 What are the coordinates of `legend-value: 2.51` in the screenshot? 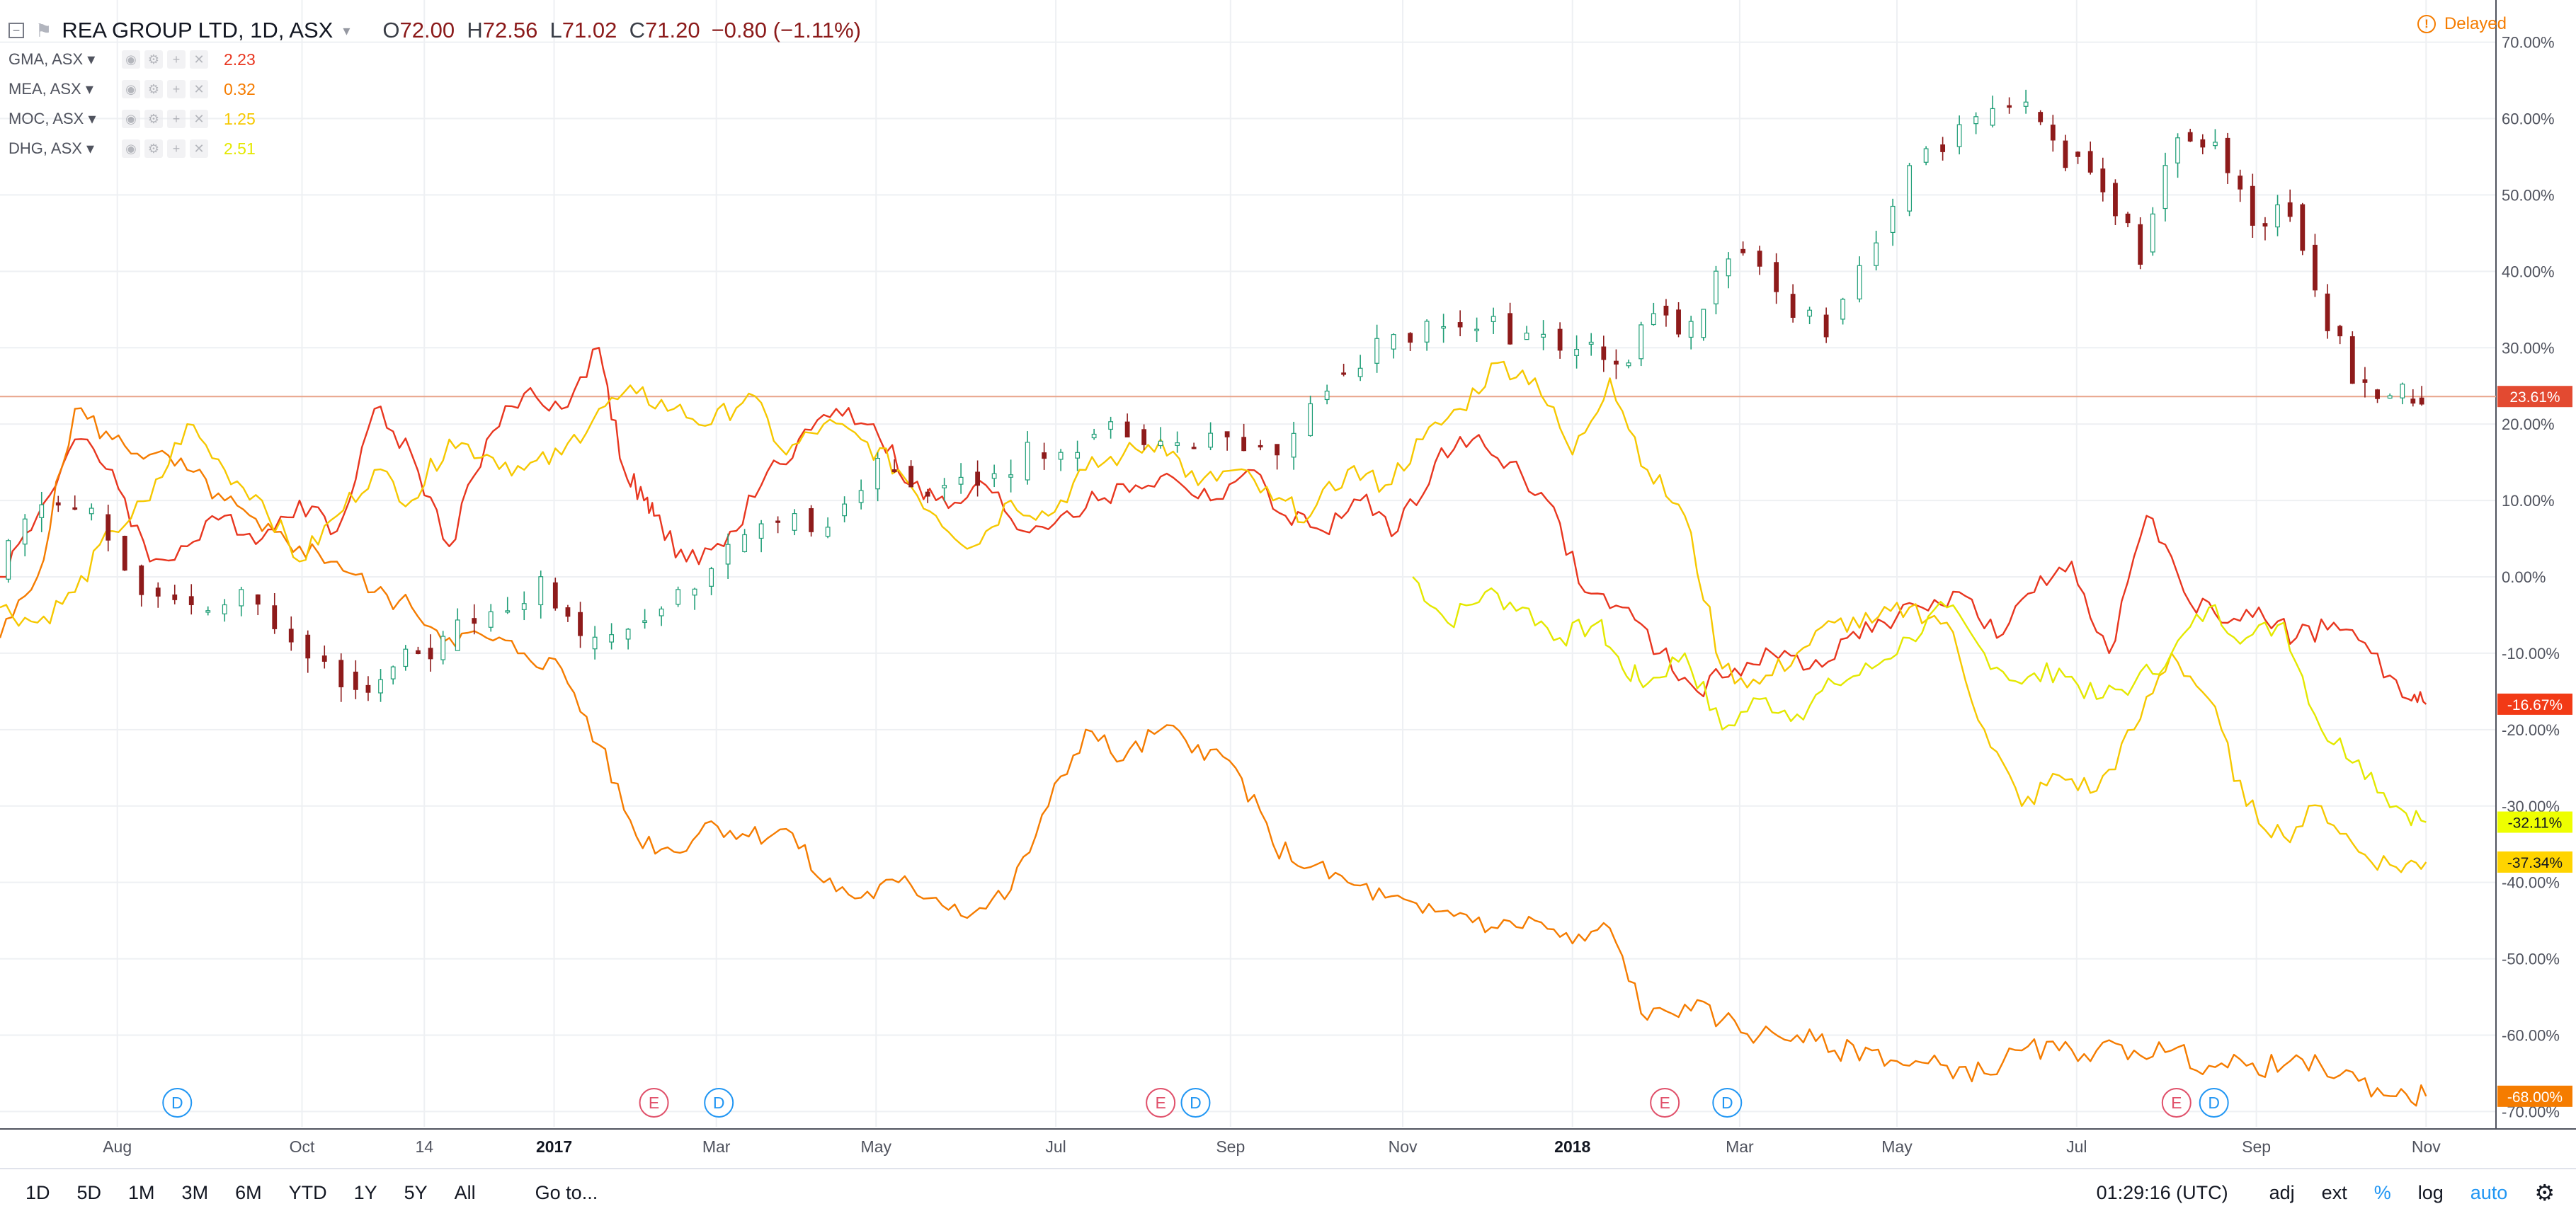 It's located at (240, 148).